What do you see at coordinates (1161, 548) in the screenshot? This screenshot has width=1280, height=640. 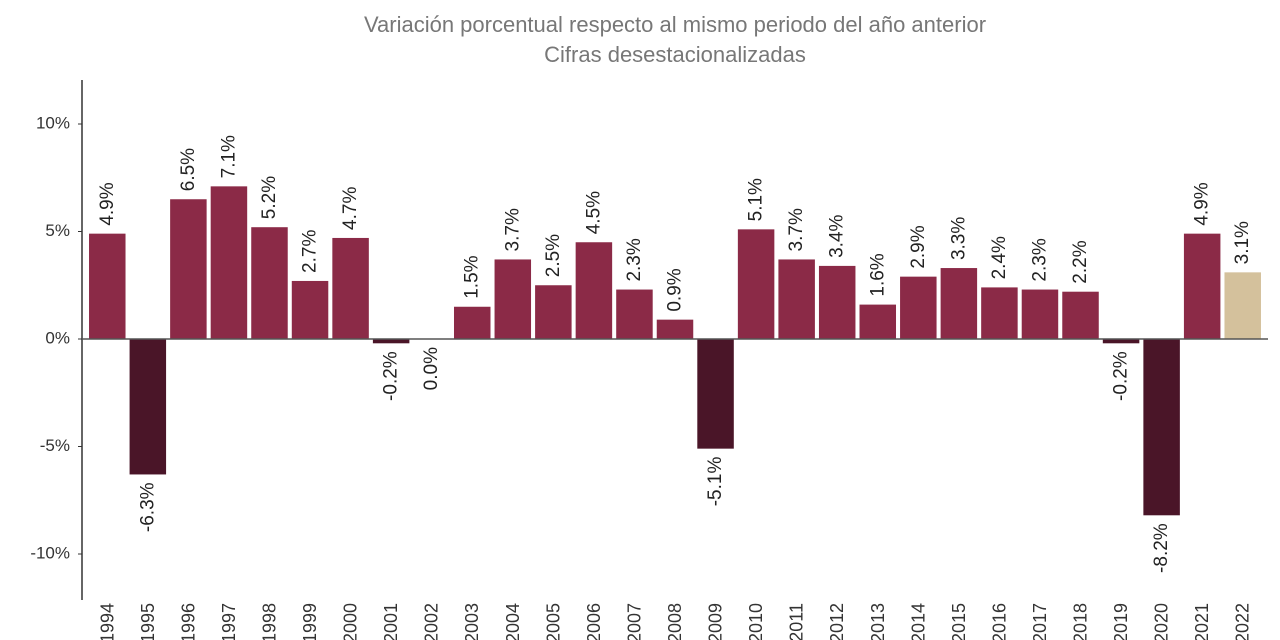 I see `value-label: -8.2%` at bounding box center [1161, 548].